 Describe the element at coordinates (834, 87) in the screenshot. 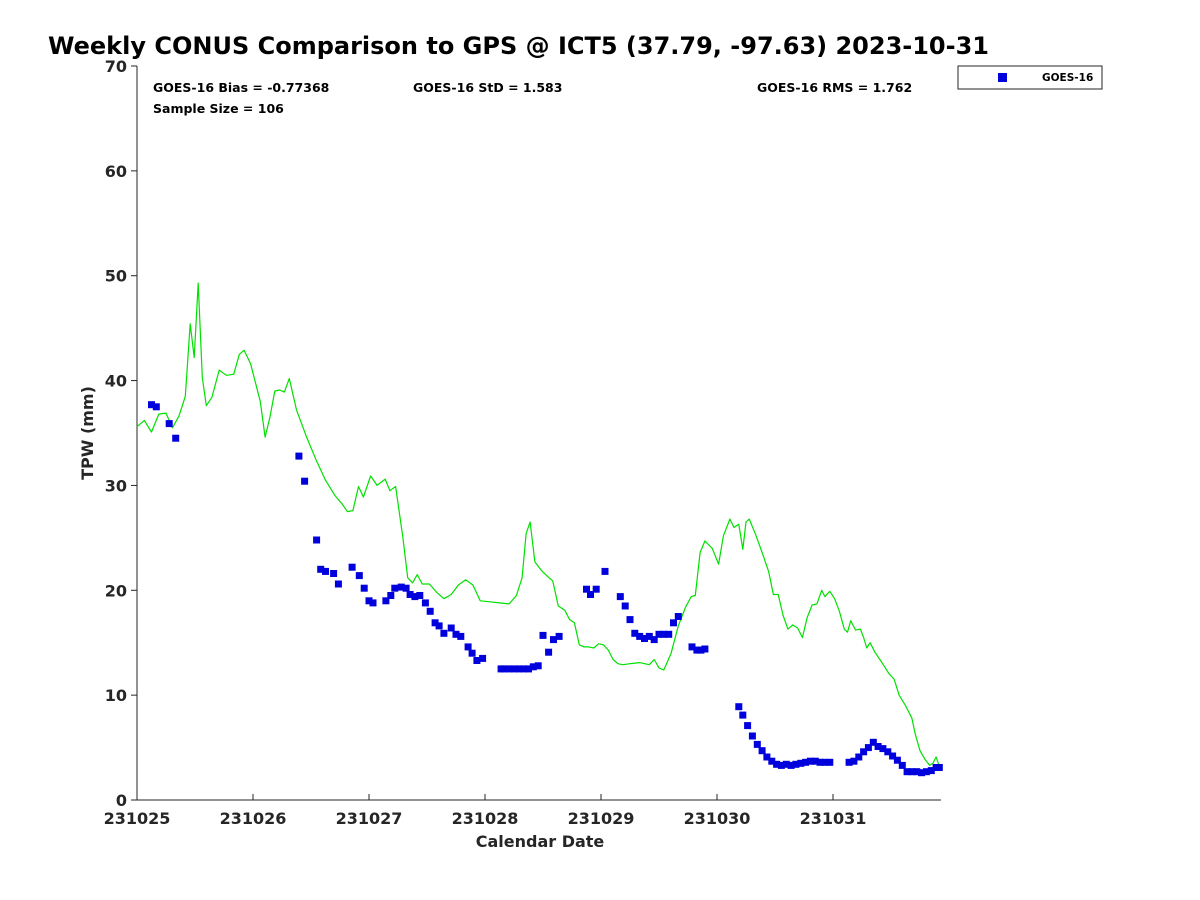

I see `rms-annotation: GOES-16 RMS = 1.762` at that location.